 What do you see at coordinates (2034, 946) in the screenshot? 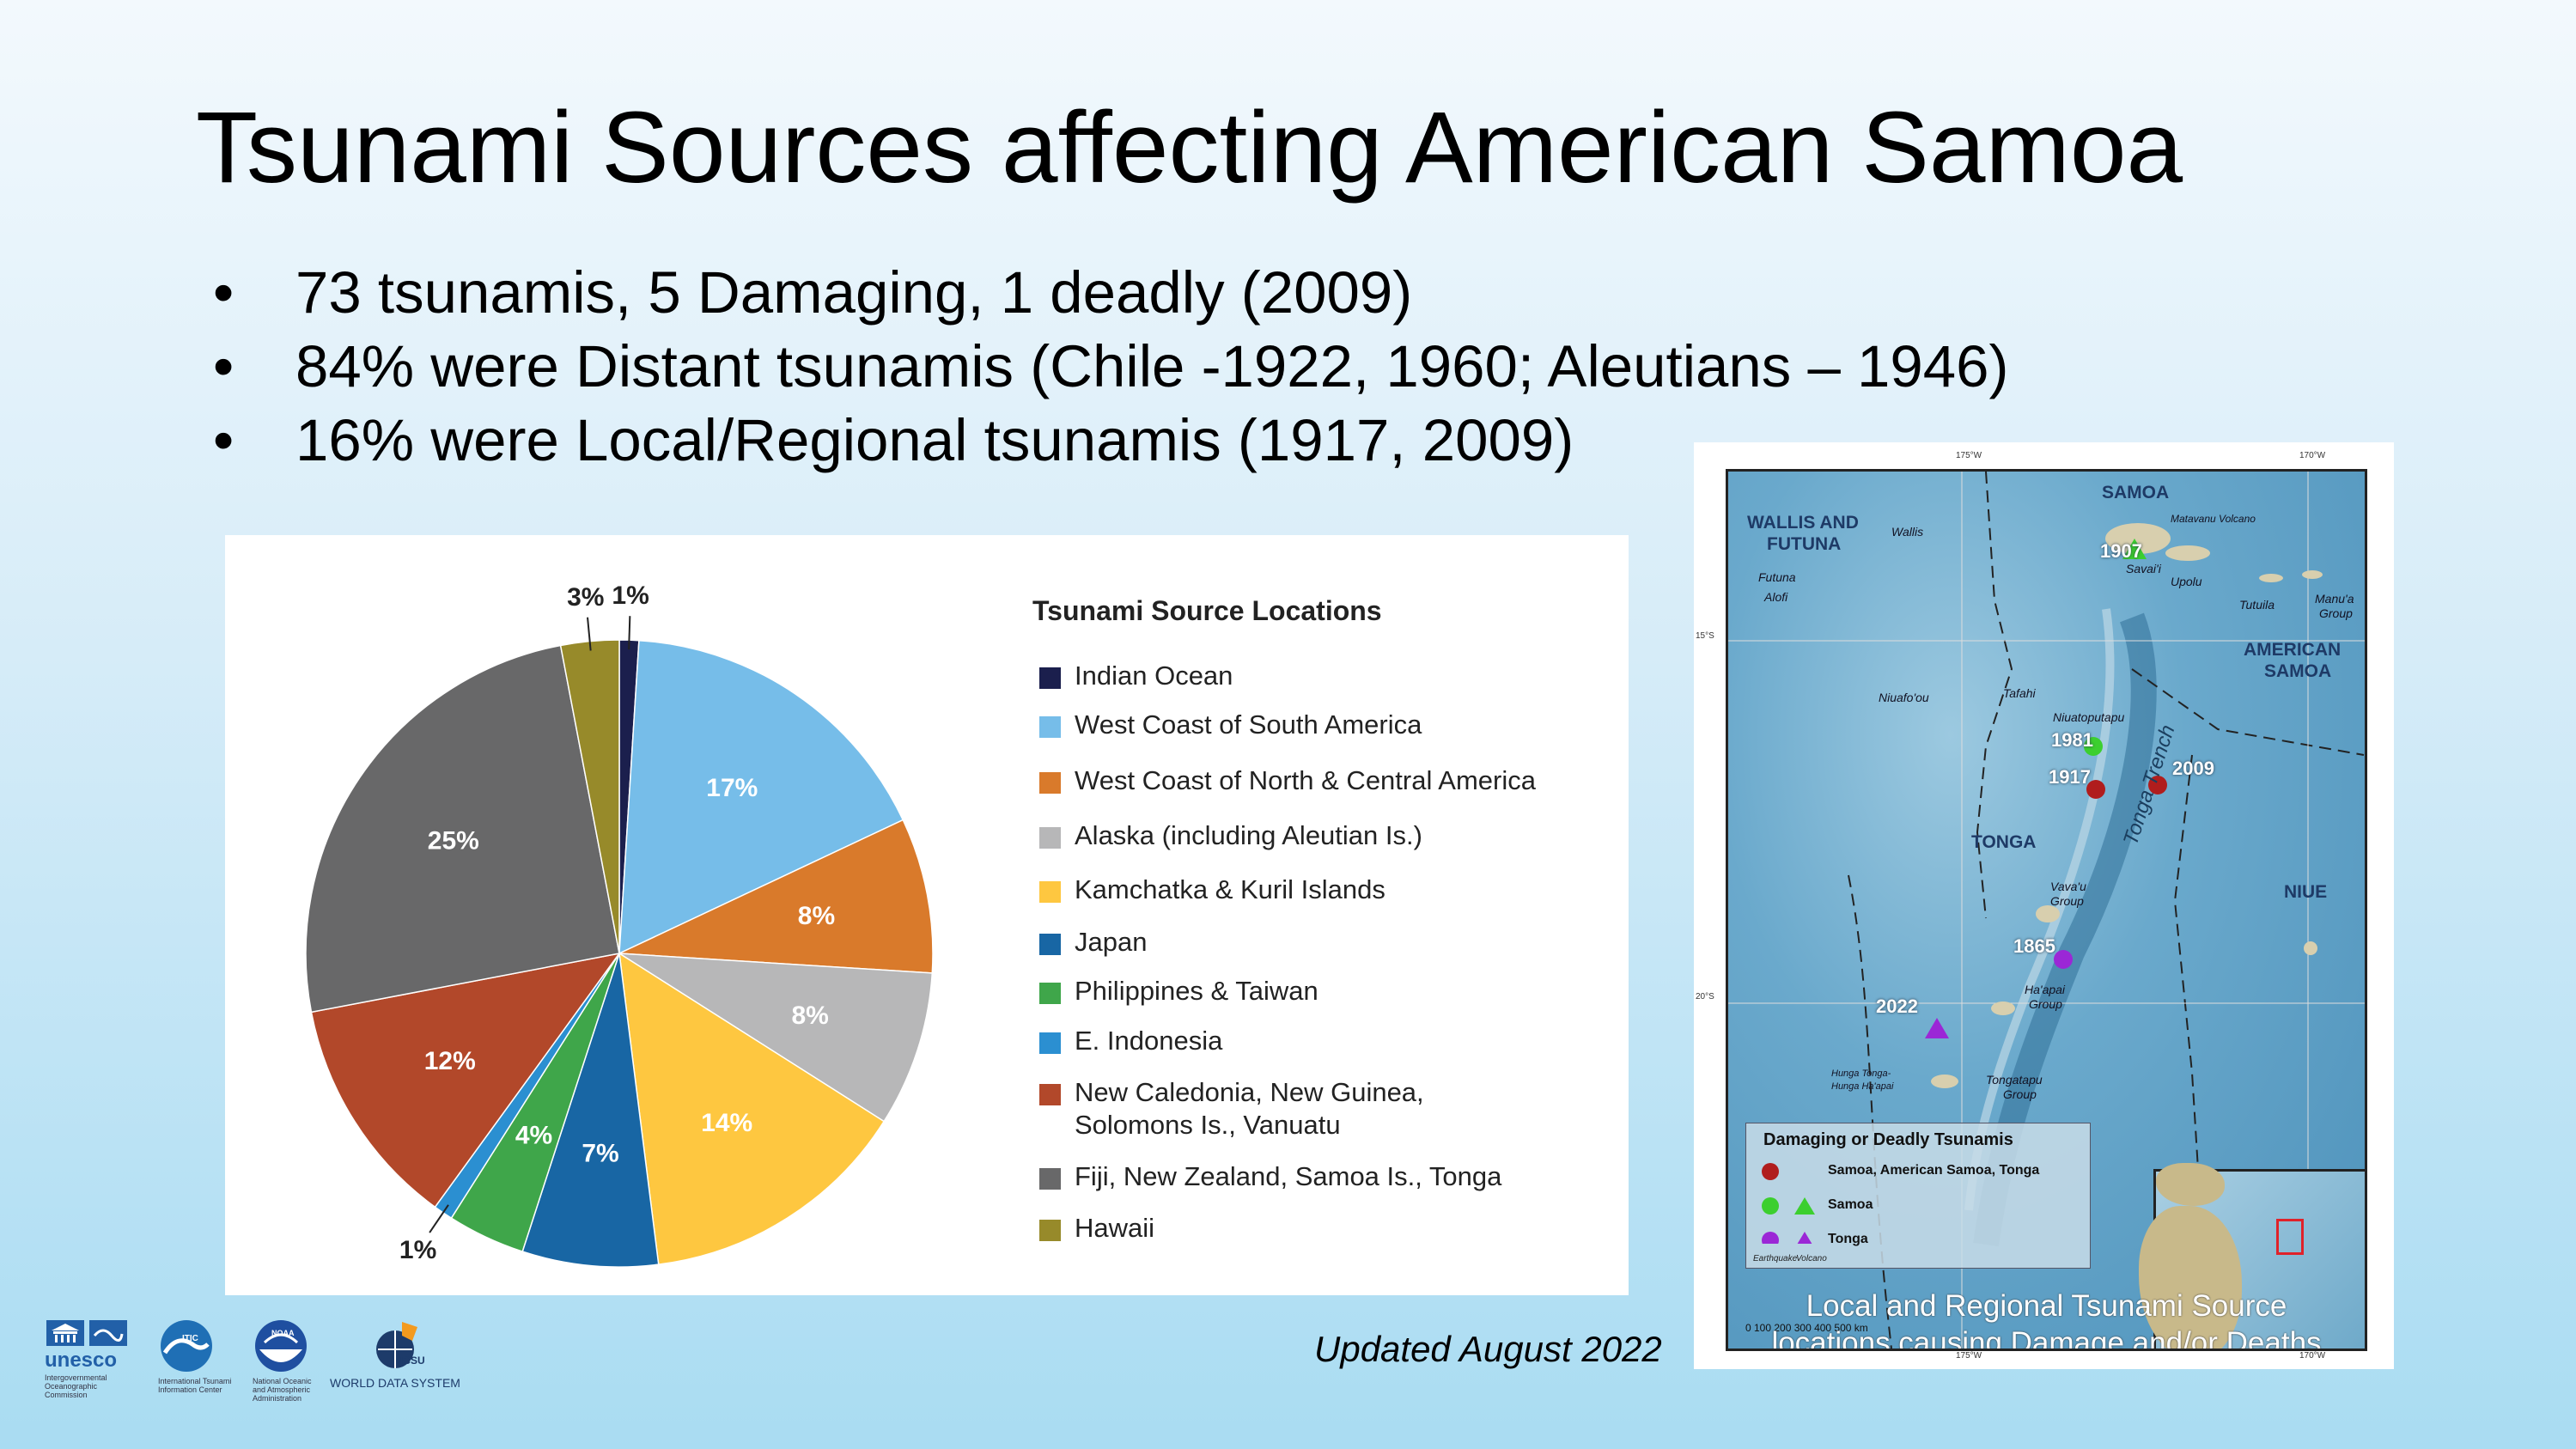
I see `event-year-label: 1865` at bounding box center [2034, 946].